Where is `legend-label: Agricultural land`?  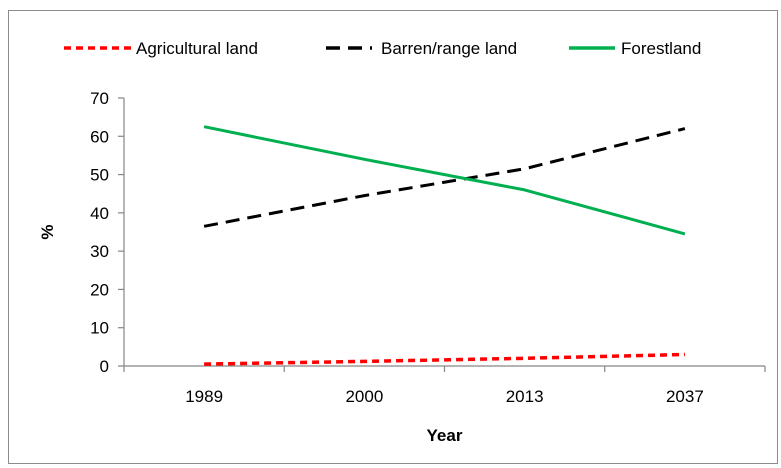
legend-label: Agricultural land is located at coordinates (197, 48).